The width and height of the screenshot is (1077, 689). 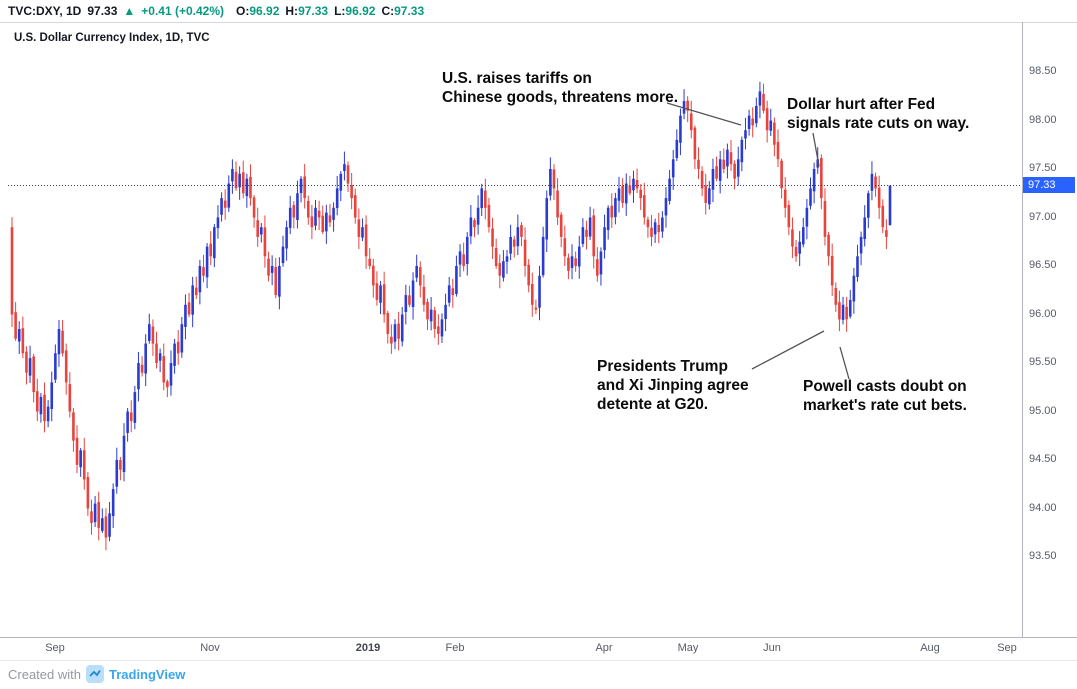 I want to click on price-axis-label: 95.00, so click(x=1043, y=410).